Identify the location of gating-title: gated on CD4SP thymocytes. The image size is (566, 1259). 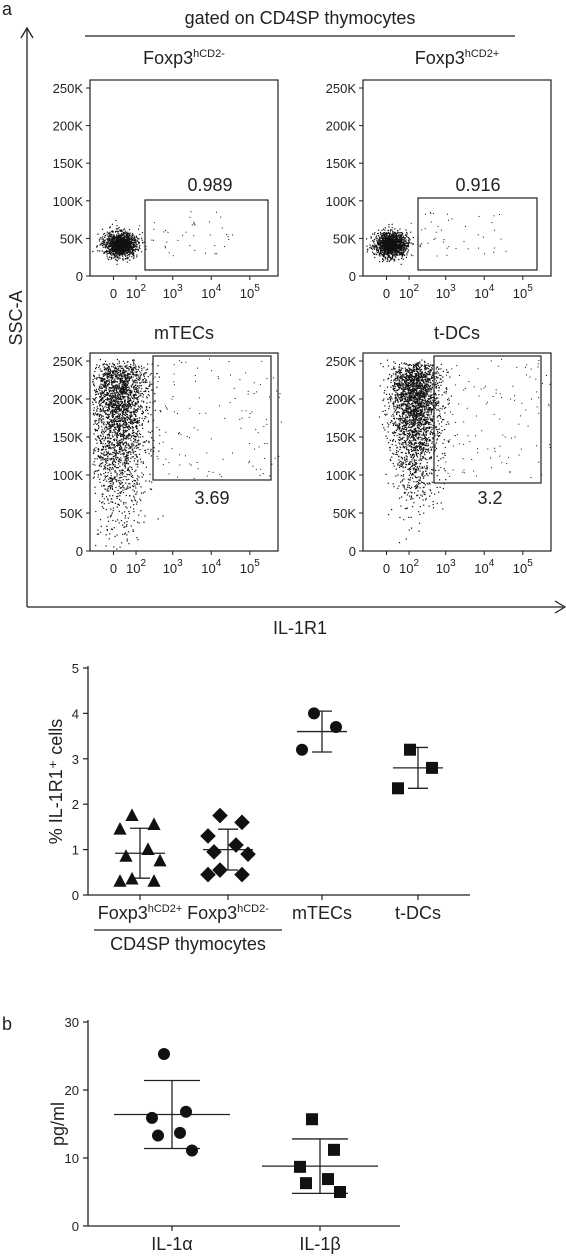
(300, 18).